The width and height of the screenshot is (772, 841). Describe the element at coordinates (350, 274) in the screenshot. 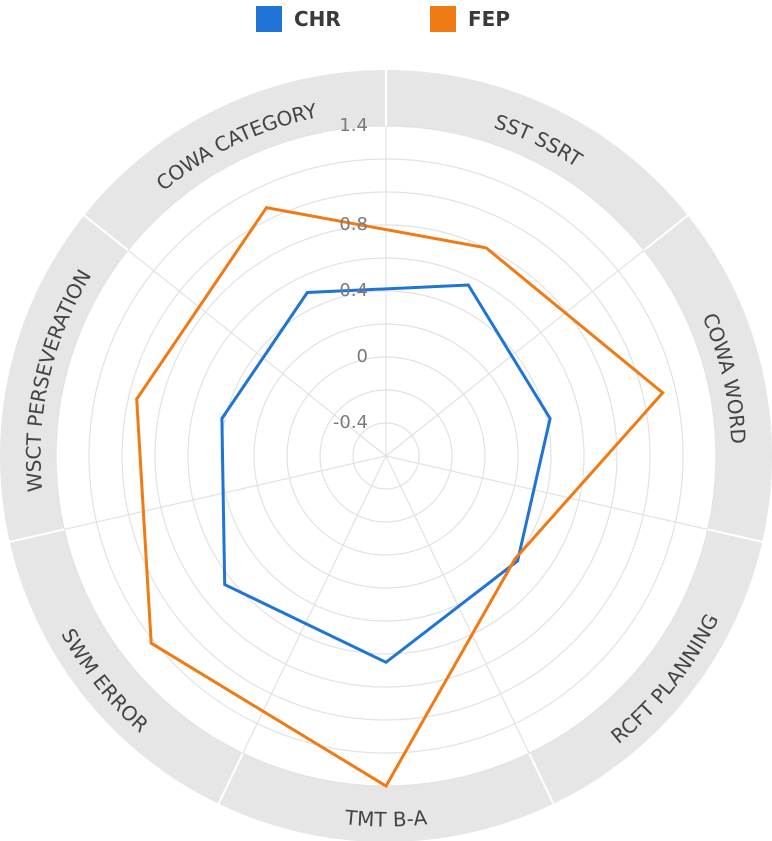

I see `radial-tick-labels: -0.4 0 0.4 0.8 1.4` at that location.